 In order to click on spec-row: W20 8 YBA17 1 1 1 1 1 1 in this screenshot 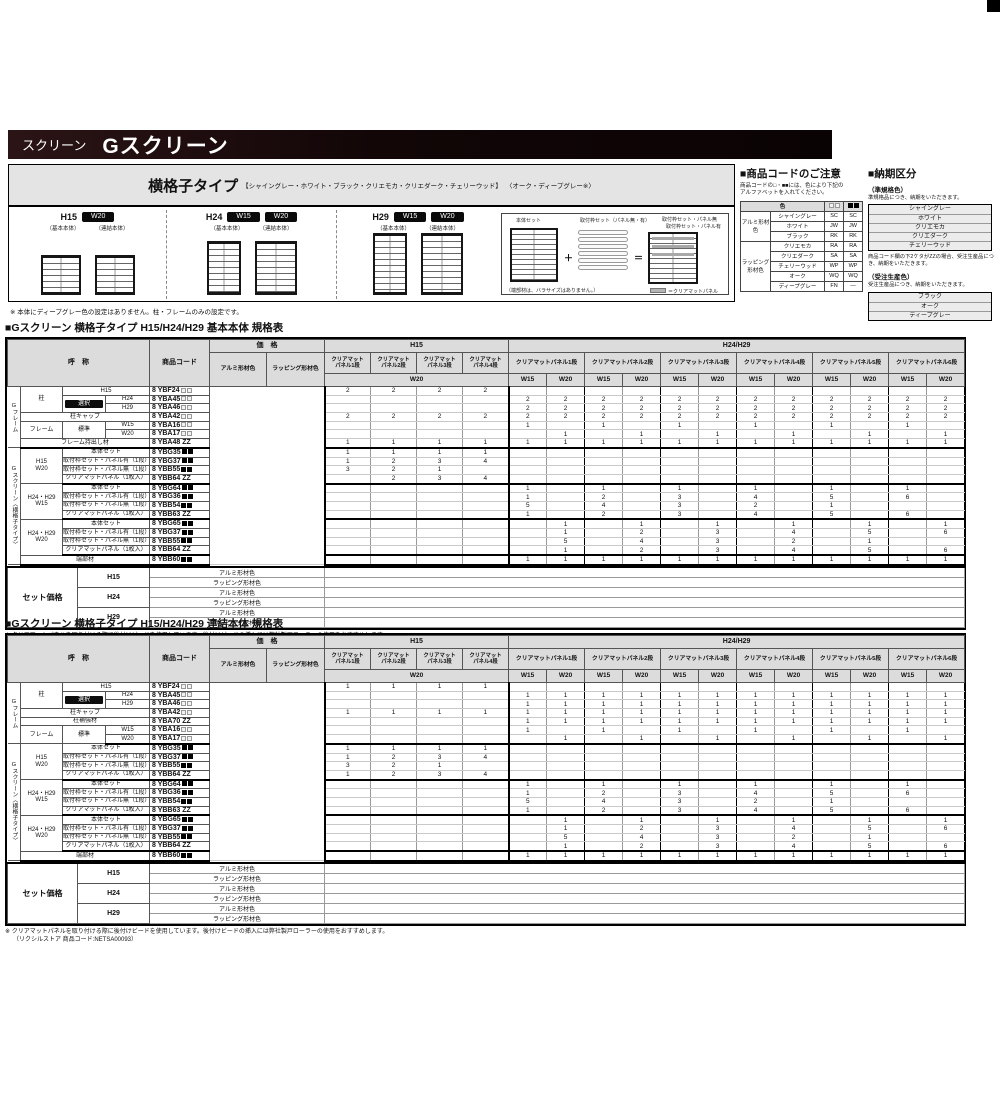, I will do `click(487, 739)`.